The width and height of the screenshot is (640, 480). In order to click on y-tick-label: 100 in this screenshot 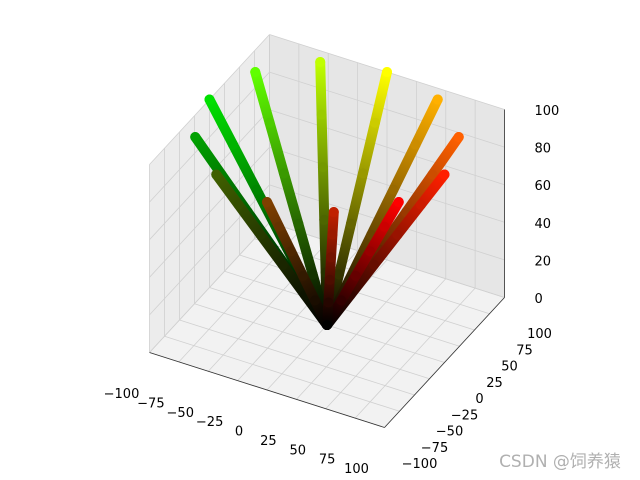, I will do `click(539, 334)`.